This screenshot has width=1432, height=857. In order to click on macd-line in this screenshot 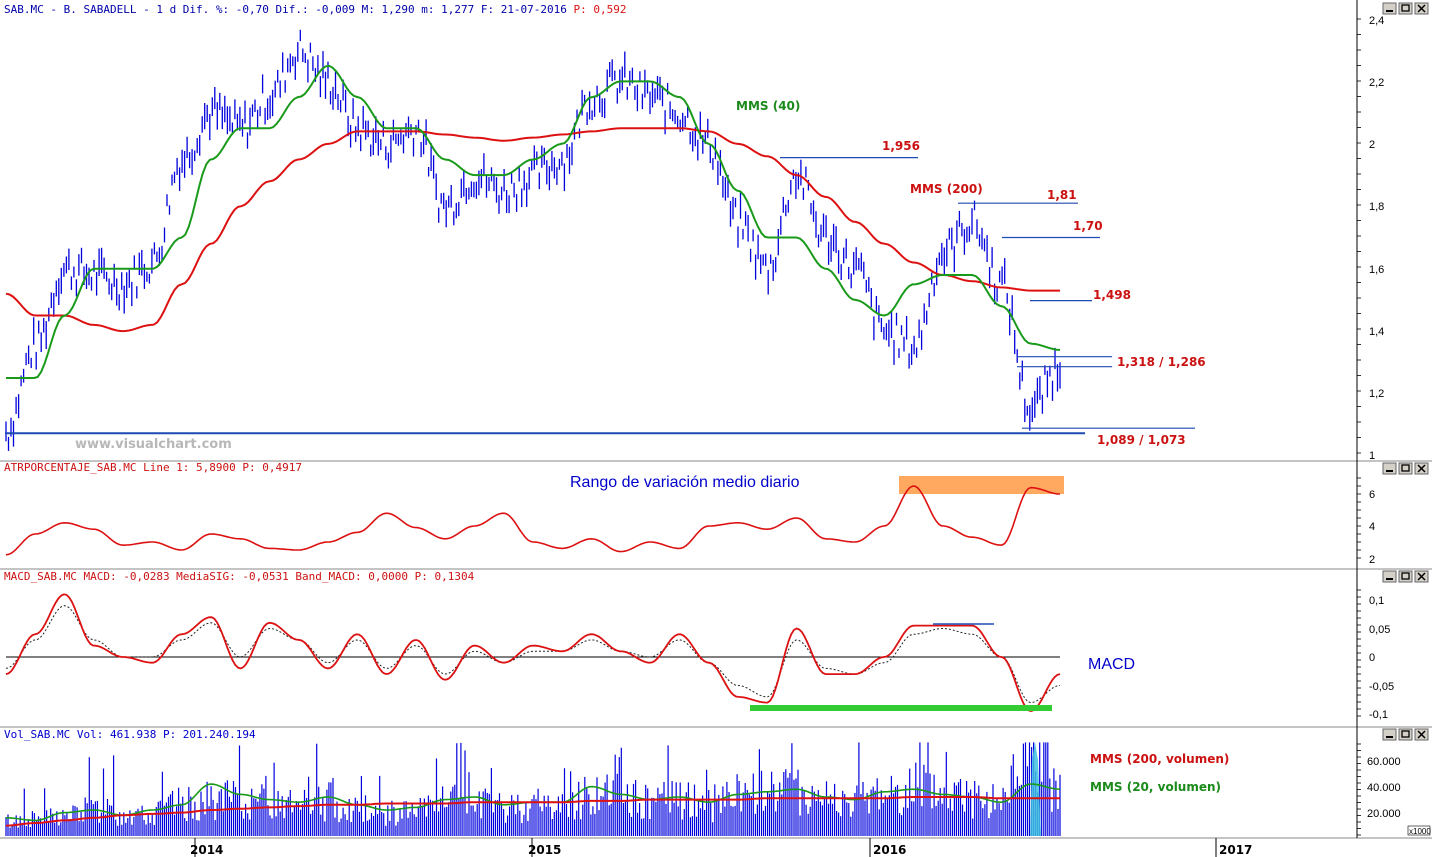, I will do `click(533, 653)`.